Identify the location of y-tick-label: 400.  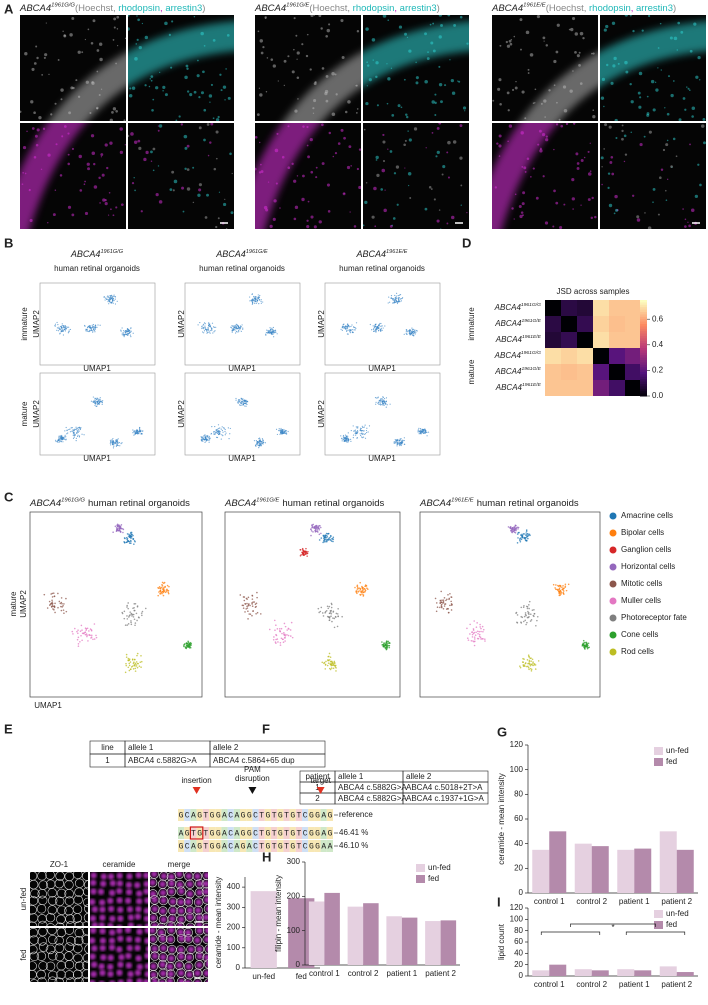
(234, 886).